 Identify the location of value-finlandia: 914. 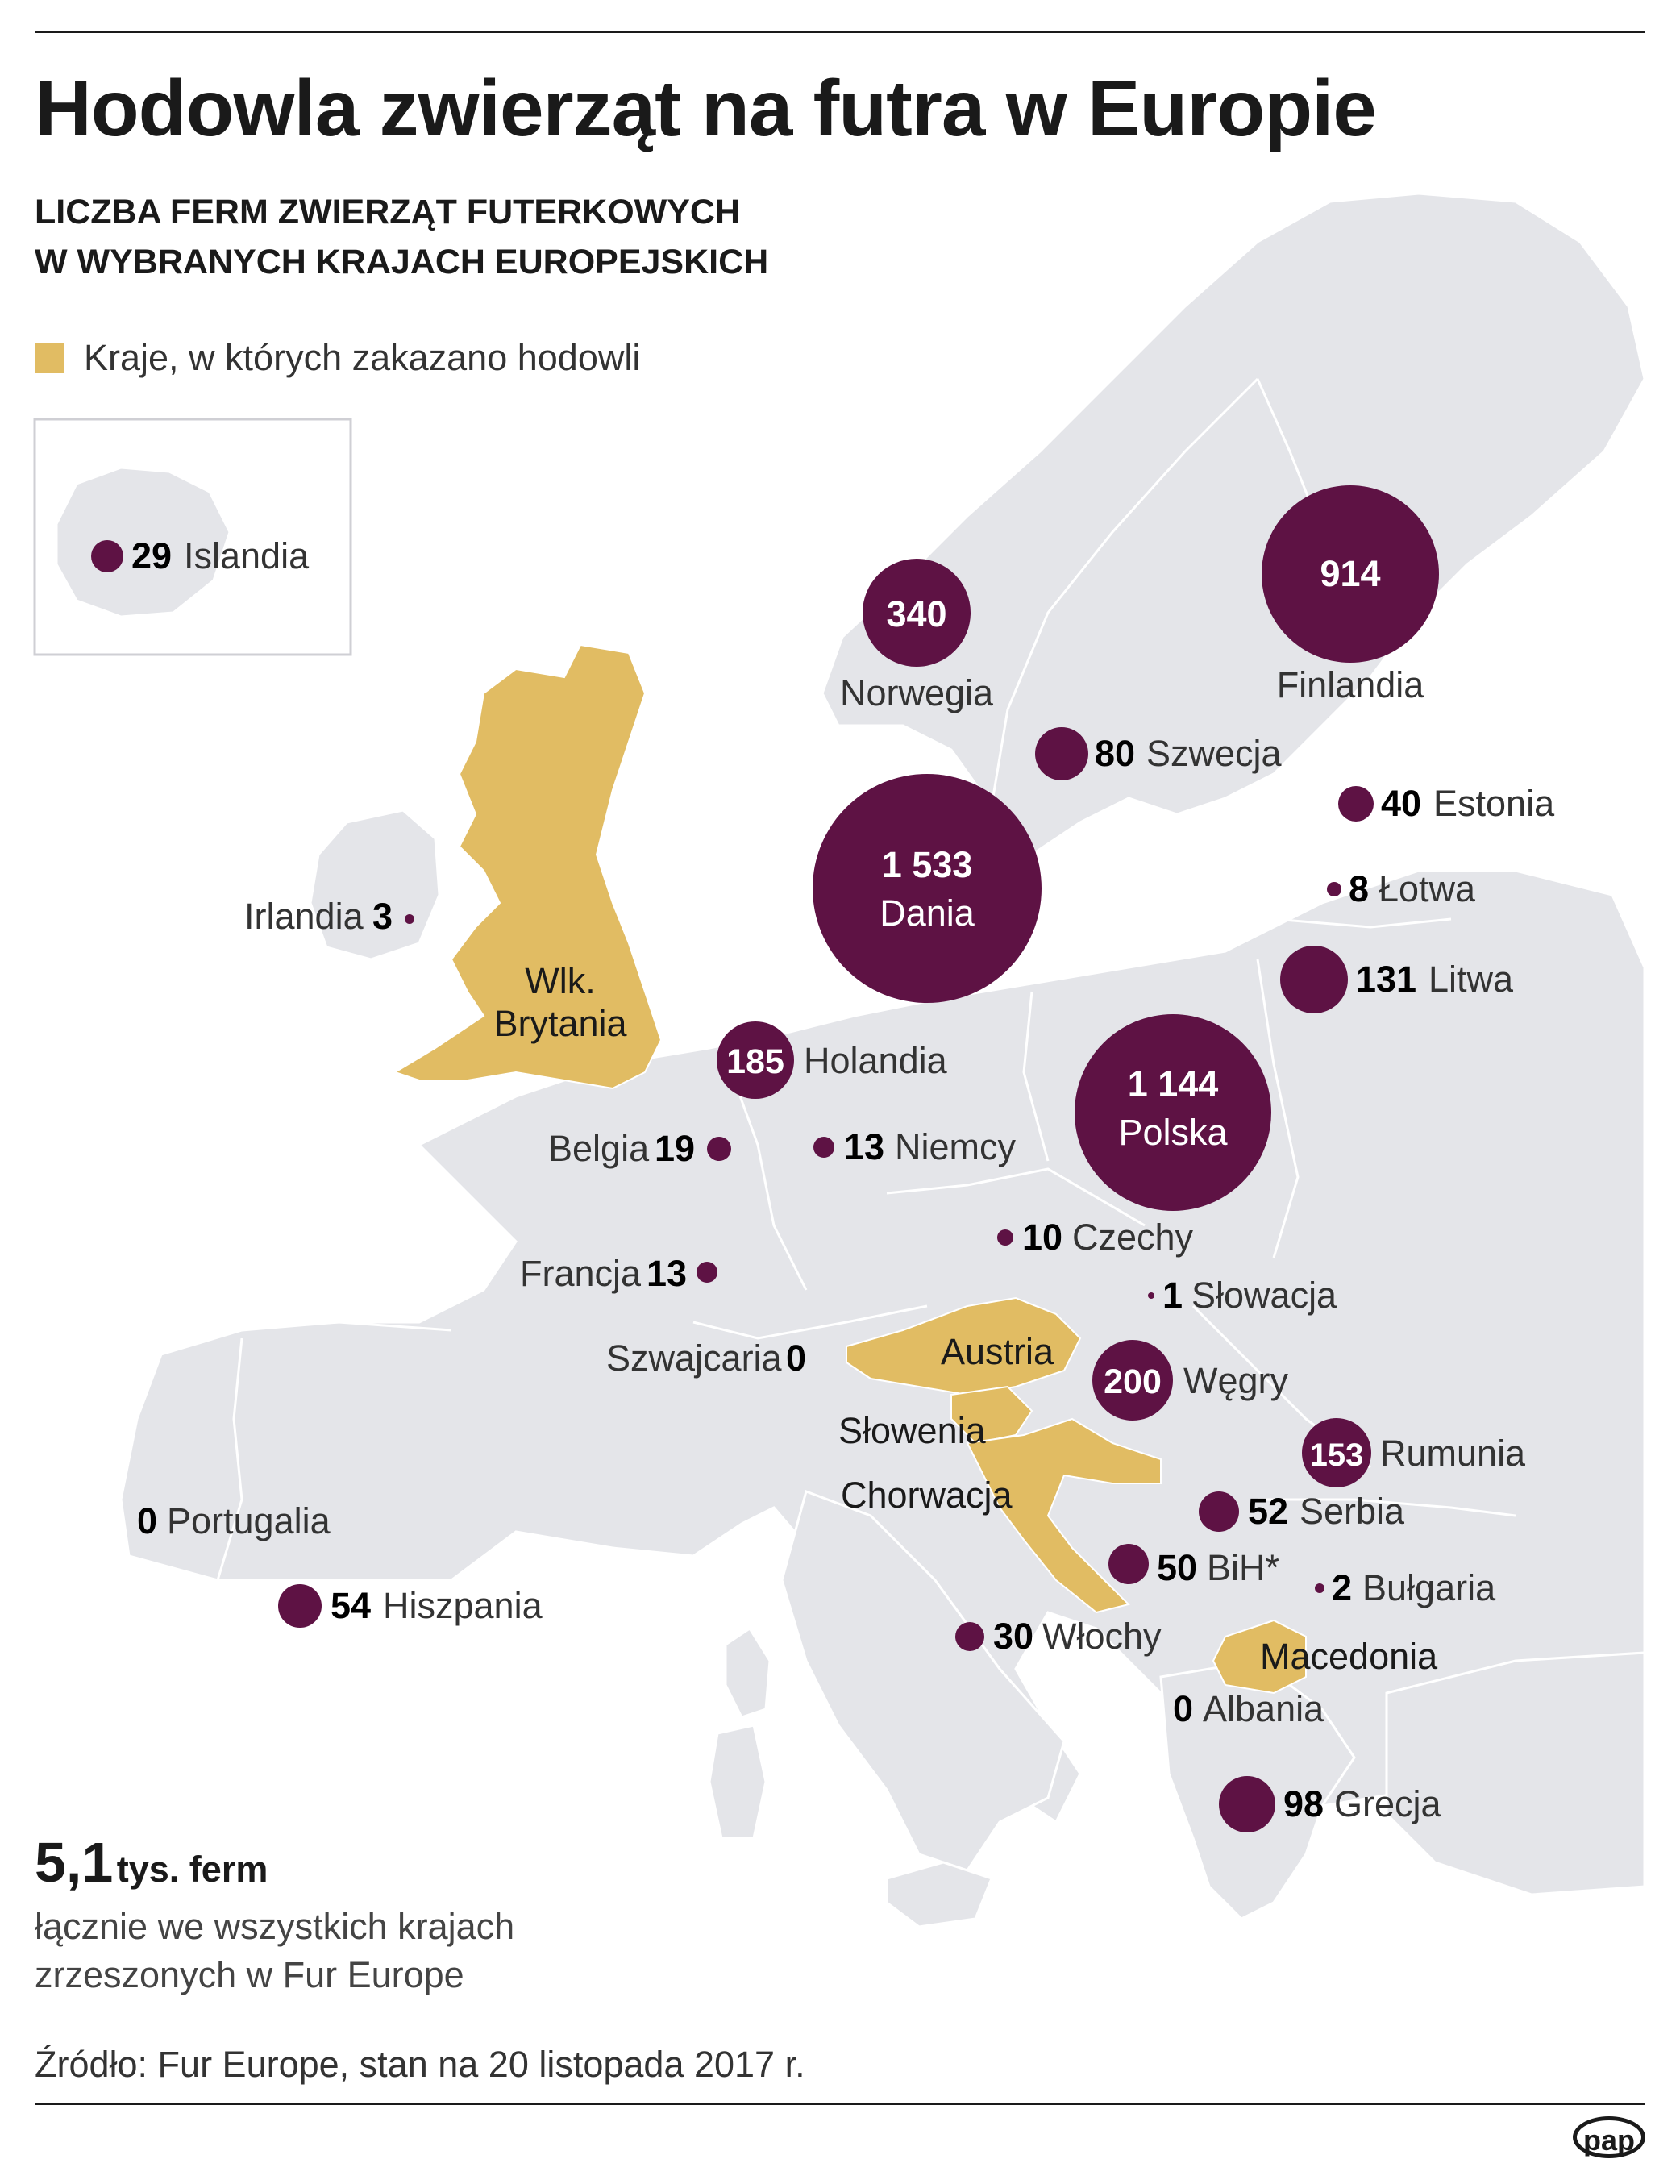
(1350, 573).